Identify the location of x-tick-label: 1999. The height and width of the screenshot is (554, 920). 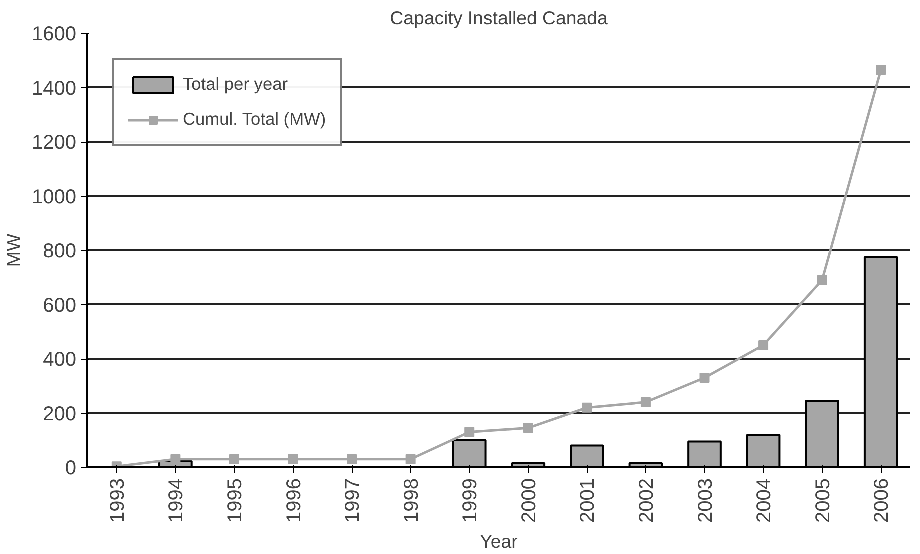
(471, 500).